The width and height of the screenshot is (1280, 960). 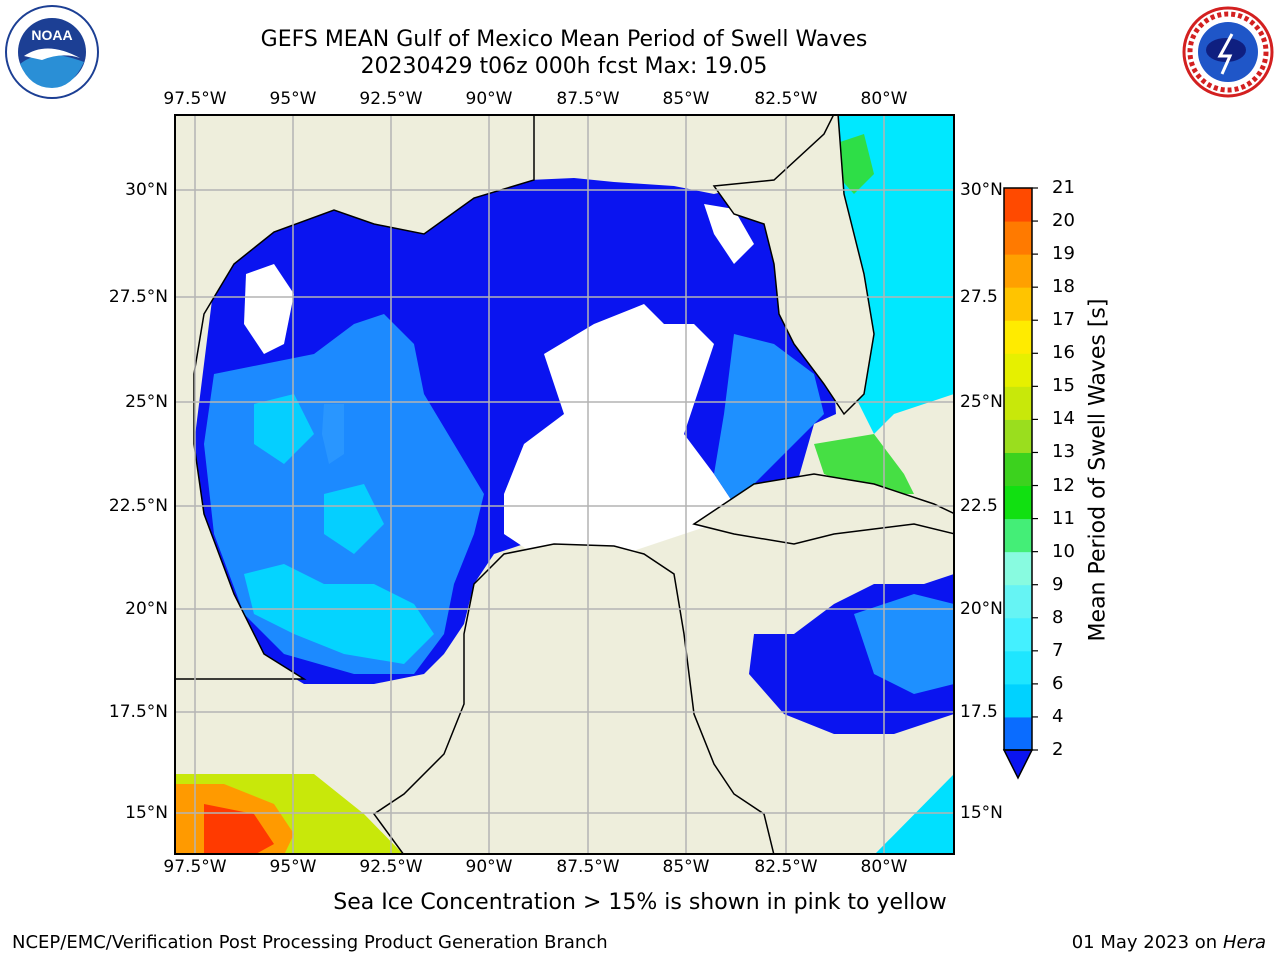 I want to click on lat-label-left: 17.5°N, so click(x=138, y=712).